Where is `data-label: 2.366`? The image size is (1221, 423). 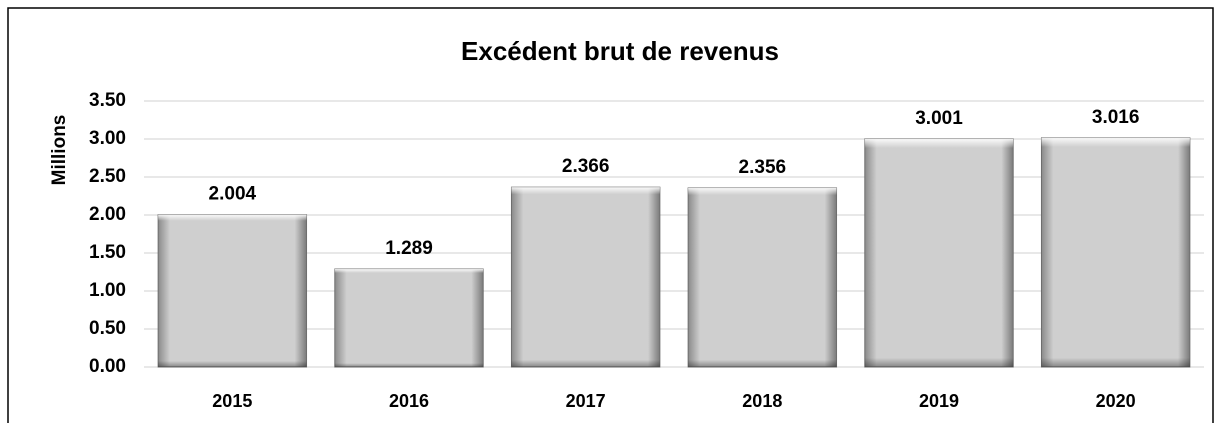 data-label: 2.366 is located at coordinates (586, 166).